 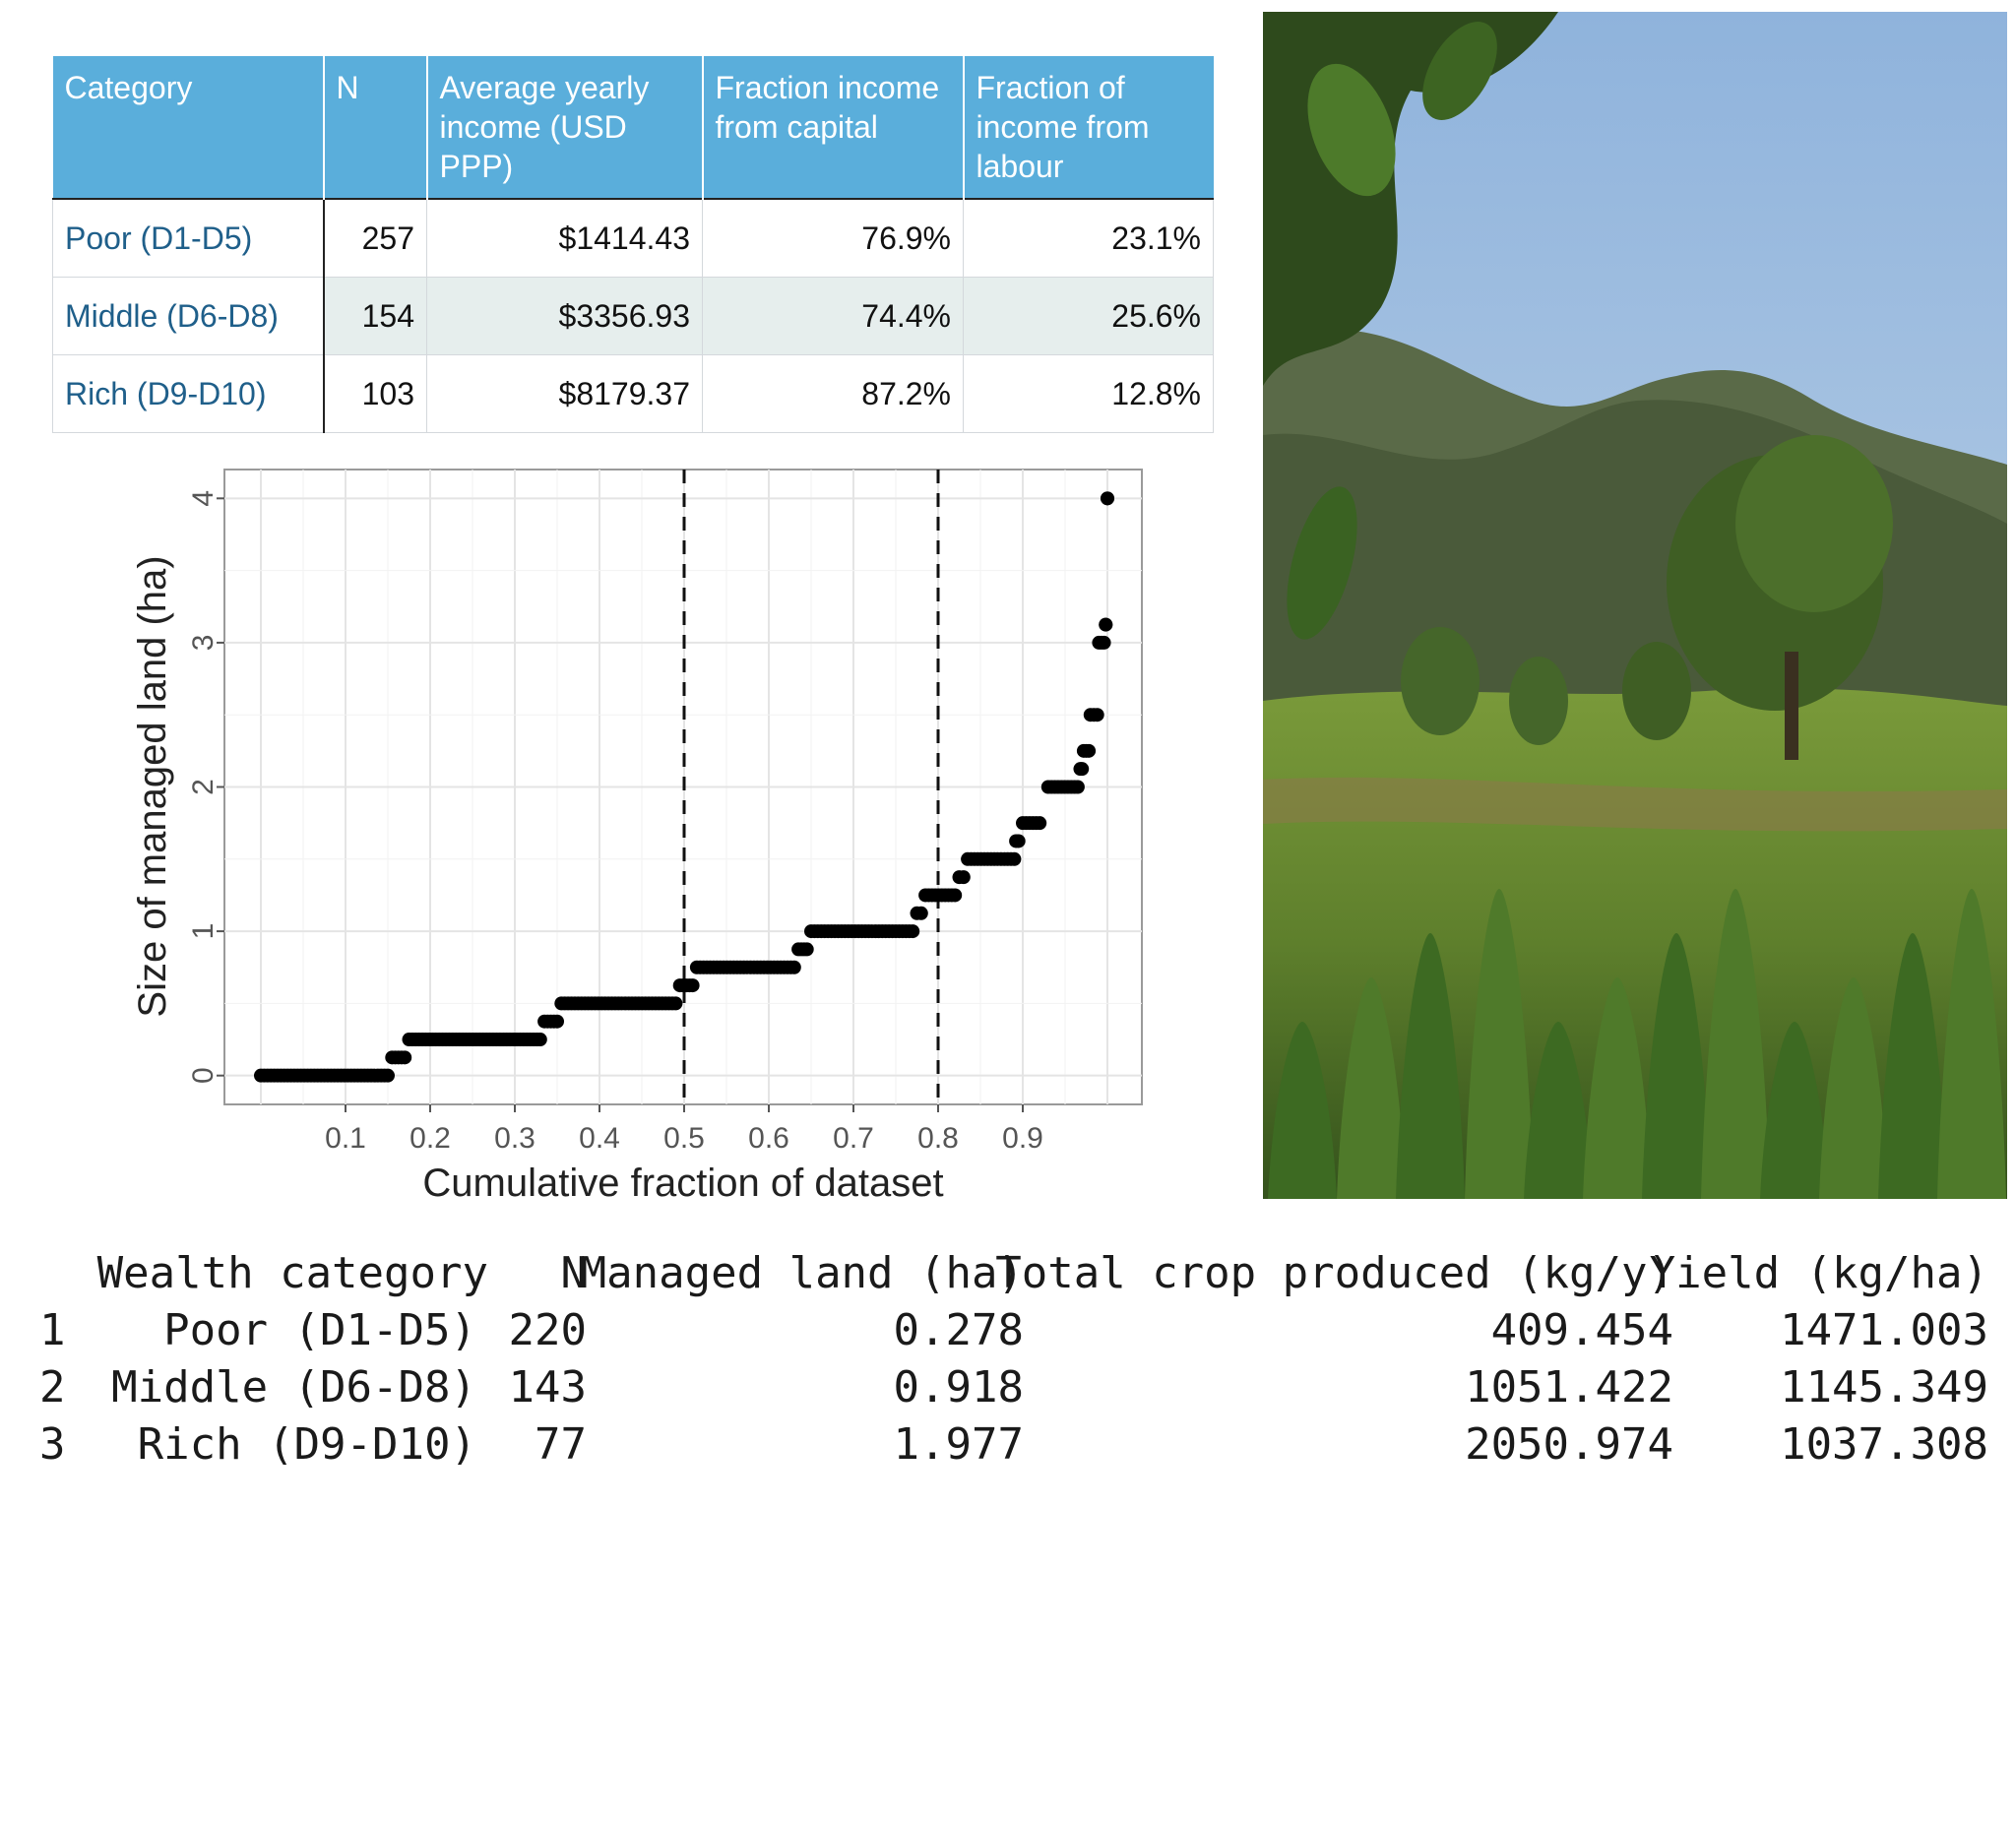 What do you see at coordinates (564, 316) in the screenshot?
I see `row-income: $3356.93` at bounding box center [564, 316].